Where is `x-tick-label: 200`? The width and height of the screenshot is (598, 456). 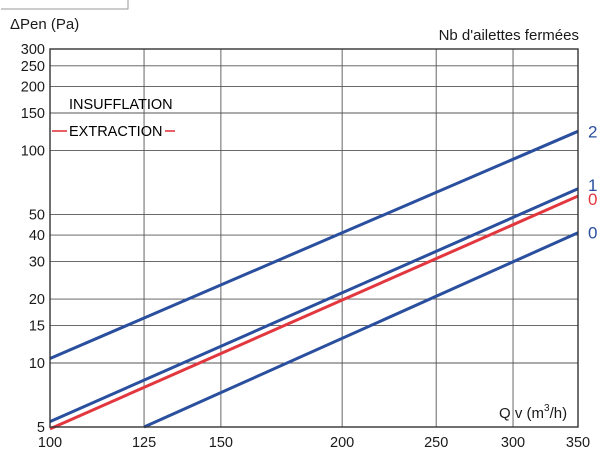 x-tick-label: 200 is located at coordinates (342, 443).